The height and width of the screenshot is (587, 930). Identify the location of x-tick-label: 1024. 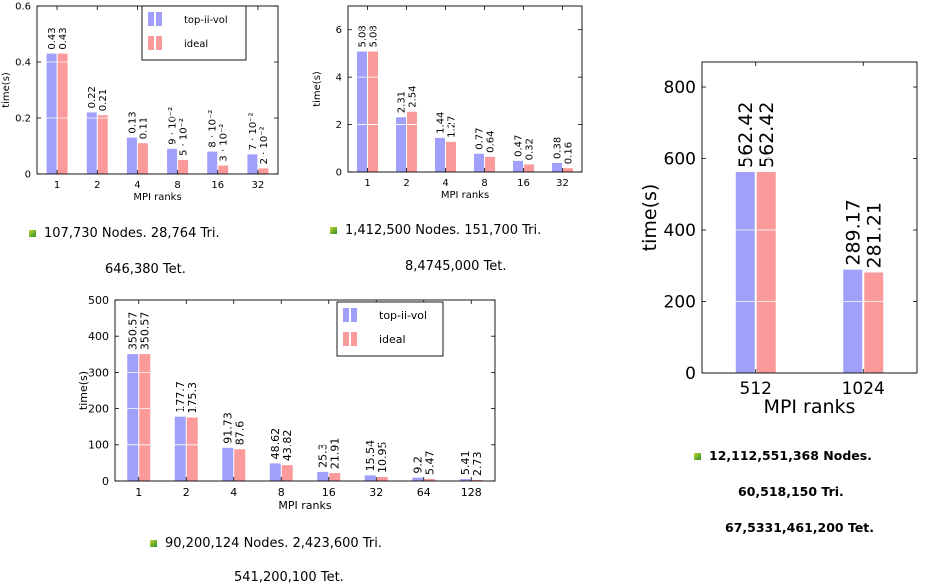
(863, 389).